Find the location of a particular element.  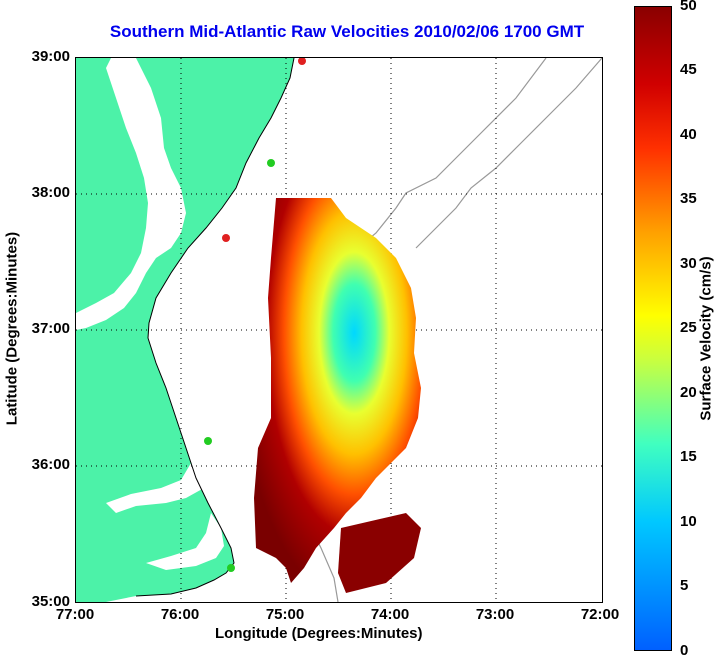

velocity-field-south is located at coordinates (379, 553).